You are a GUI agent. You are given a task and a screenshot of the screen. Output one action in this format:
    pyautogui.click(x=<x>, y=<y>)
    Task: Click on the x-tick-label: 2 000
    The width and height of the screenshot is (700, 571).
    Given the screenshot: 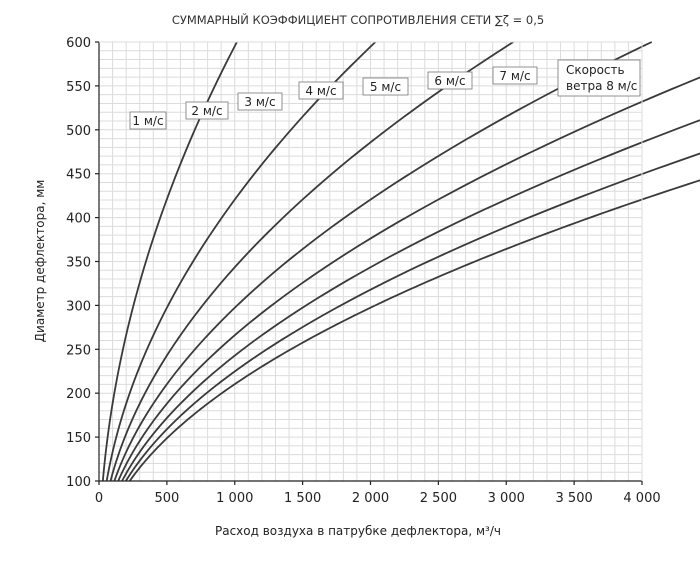 What is the action you would take?
    pyautogui.click(x=370, y=498)
    